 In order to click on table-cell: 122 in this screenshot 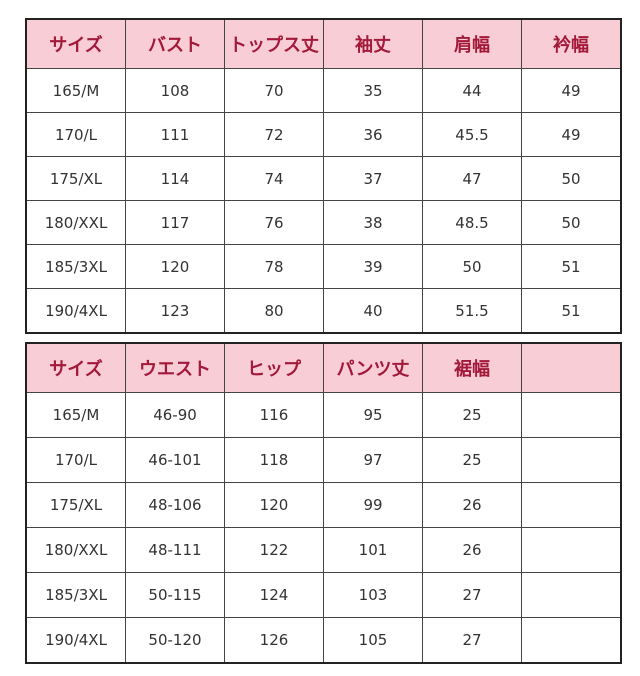, I will do `click(274, 550)`.